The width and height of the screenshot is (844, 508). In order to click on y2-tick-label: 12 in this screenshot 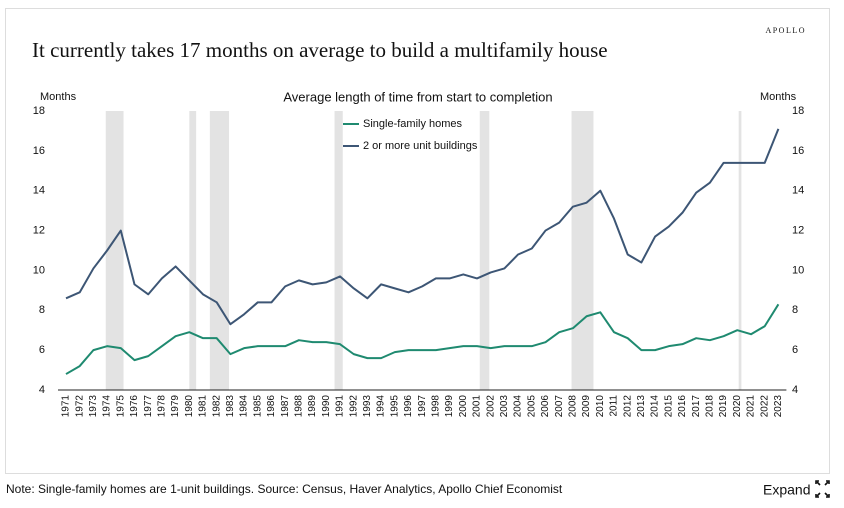, I will do `click(798, 230)`.